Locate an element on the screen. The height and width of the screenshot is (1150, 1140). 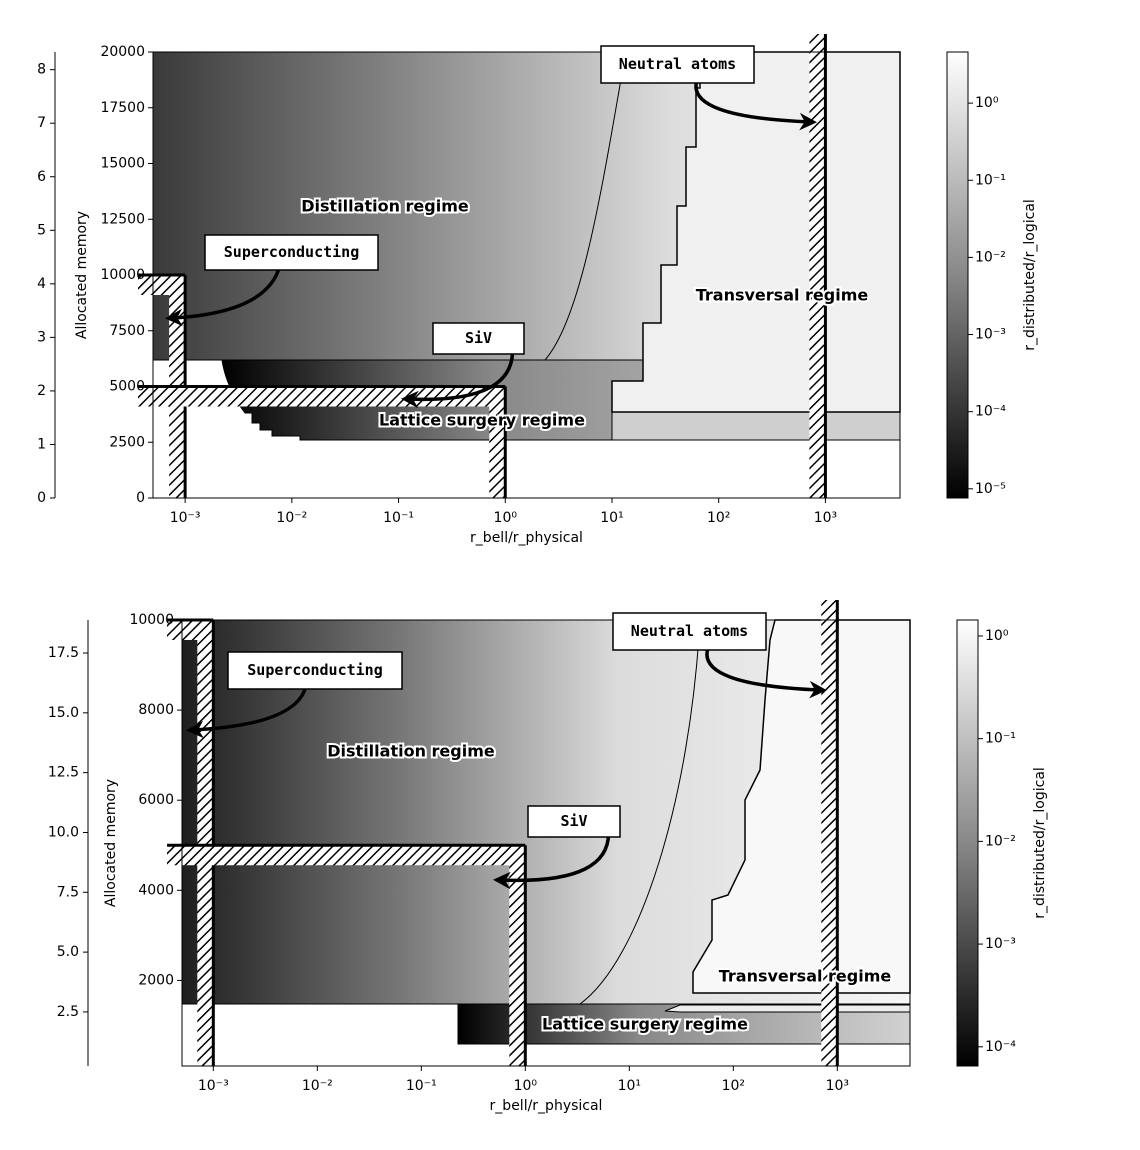
y-tick-label: 5000 is located at coordinates (127, 387).